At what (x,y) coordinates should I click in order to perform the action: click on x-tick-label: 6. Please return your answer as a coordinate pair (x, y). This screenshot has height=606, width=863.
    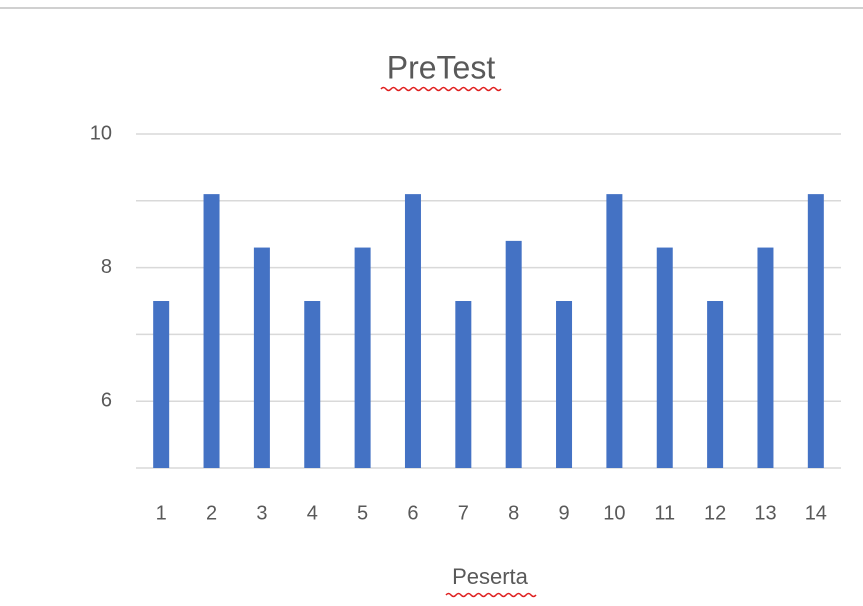
    Looking at the image, I should click on (412, 513).